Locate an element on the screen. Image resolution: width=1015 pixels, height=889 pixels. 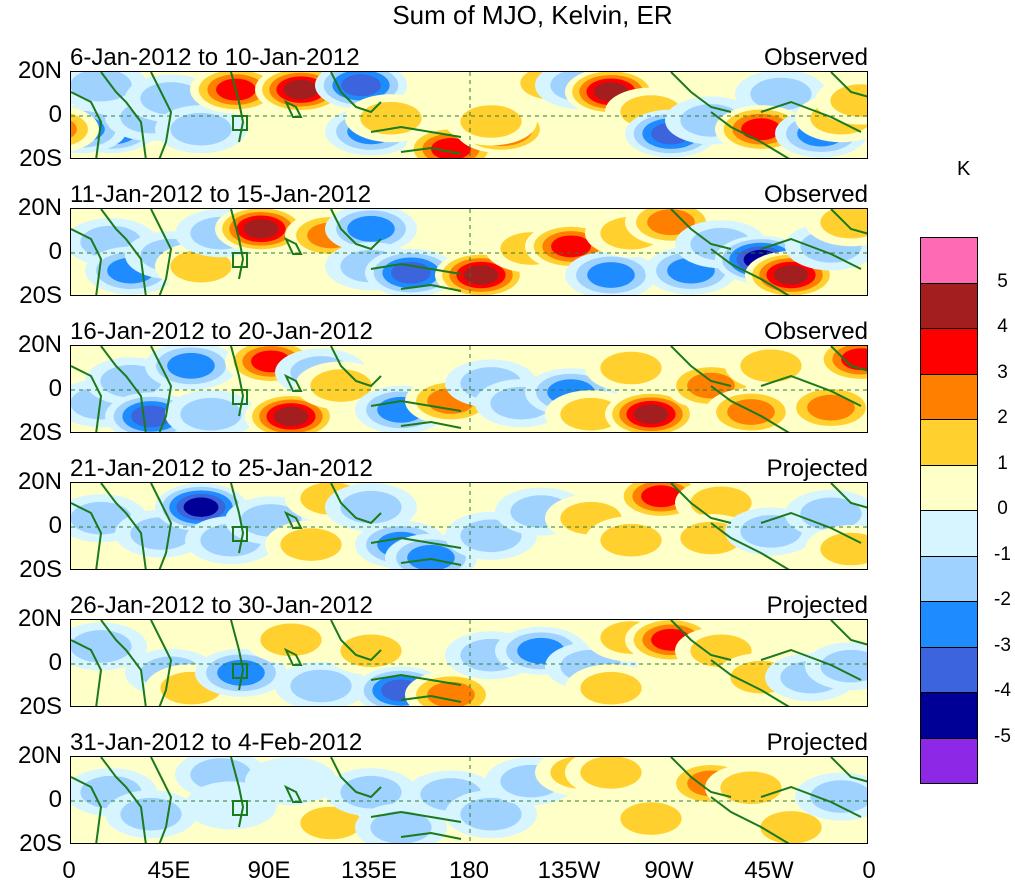
map-panel: 11-Jan-2012 to 15-Jan-2012 Observed is located at coordinates (469, 238).